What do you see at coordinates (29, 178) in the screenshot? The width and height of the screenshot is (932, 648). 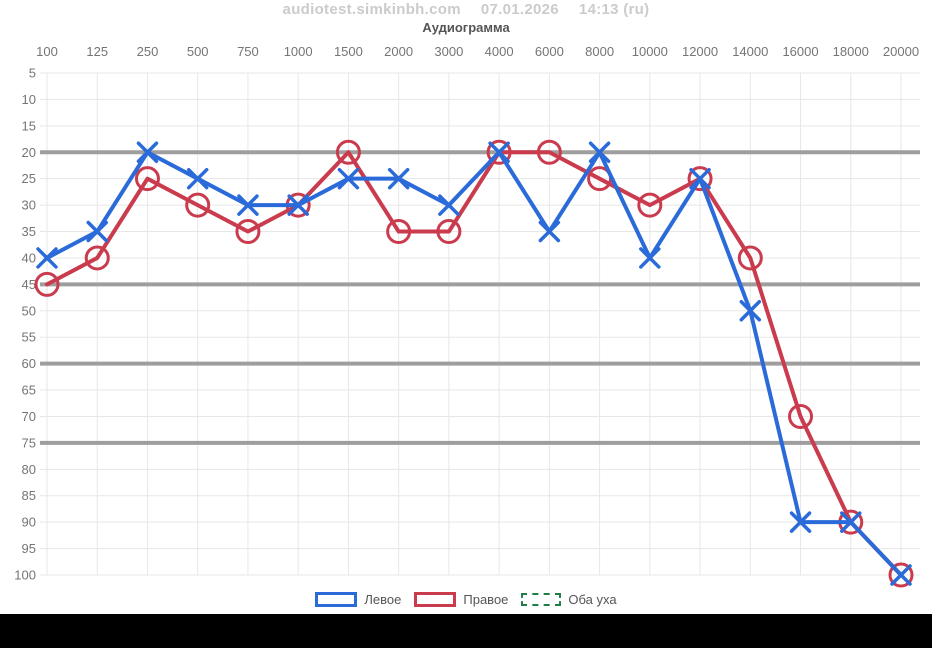 I see `svg-text: 25` at bounding box center [29, 178].